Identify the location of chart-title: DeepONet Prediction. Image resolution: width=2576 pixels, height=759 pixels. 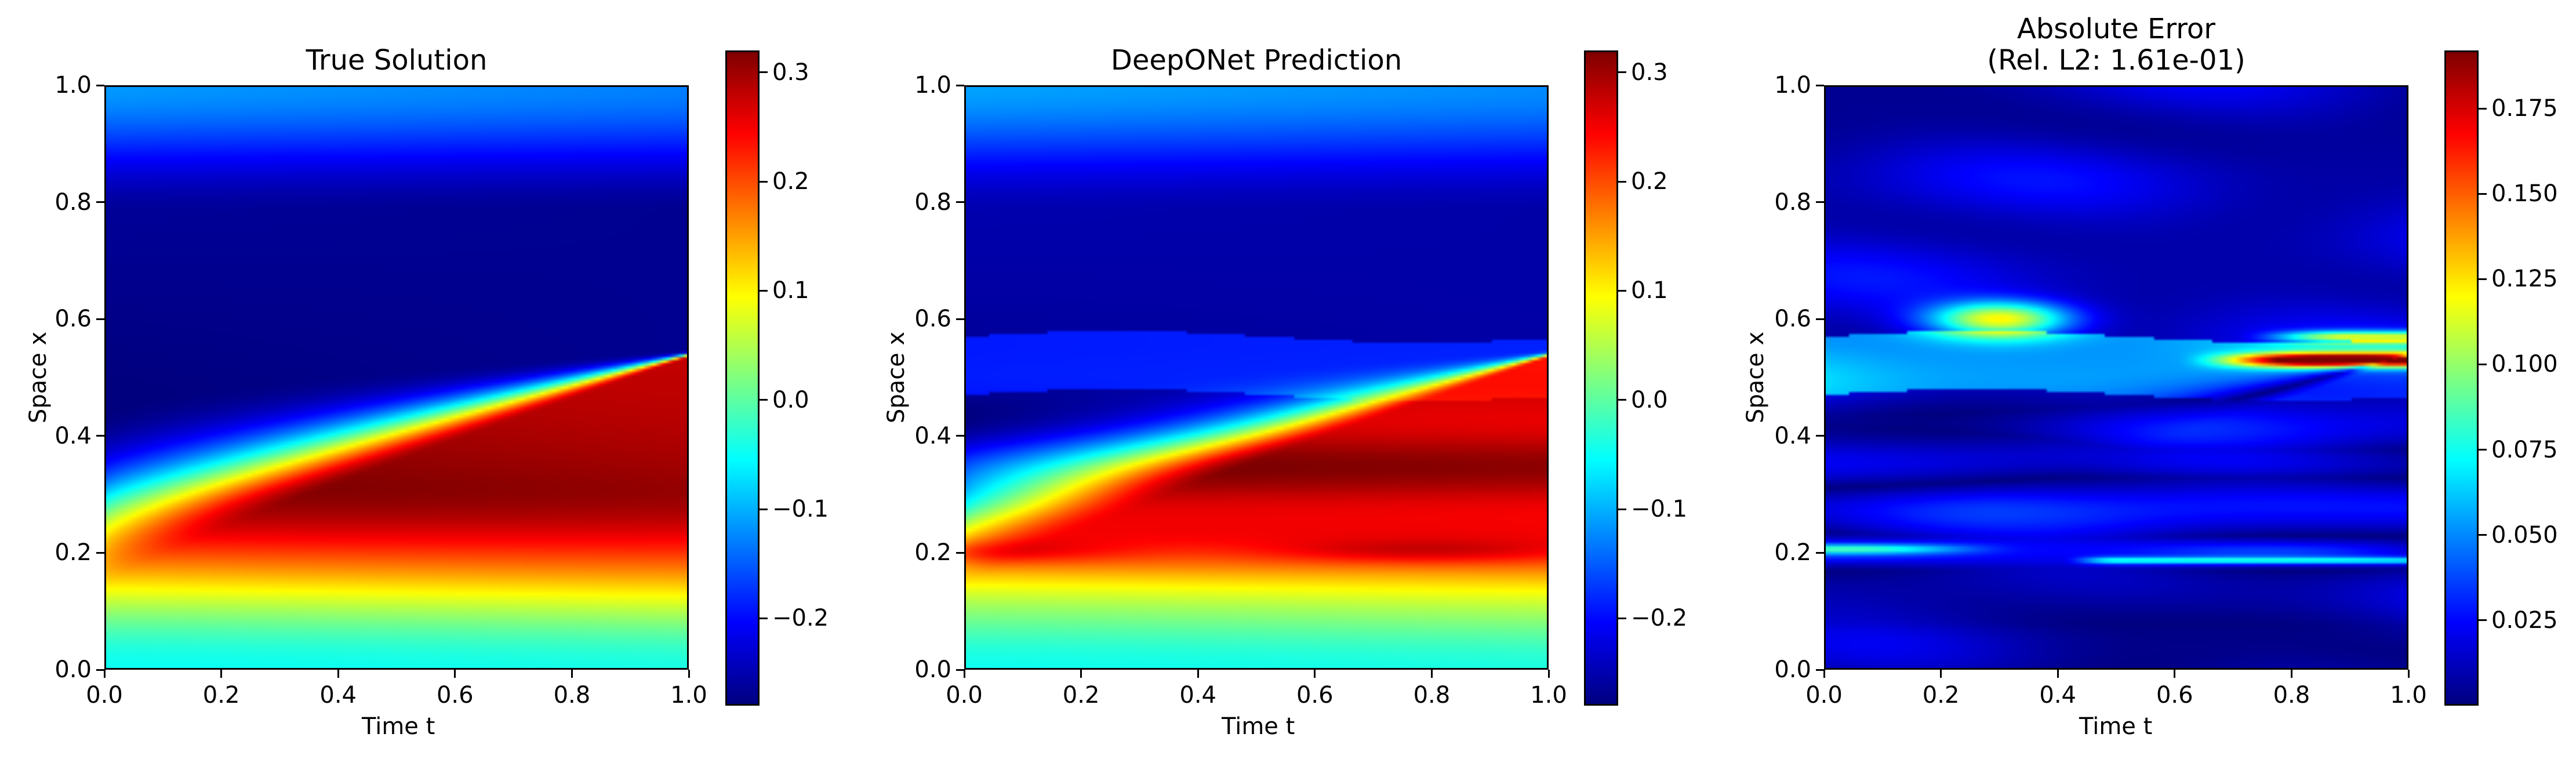
(1256, 61).